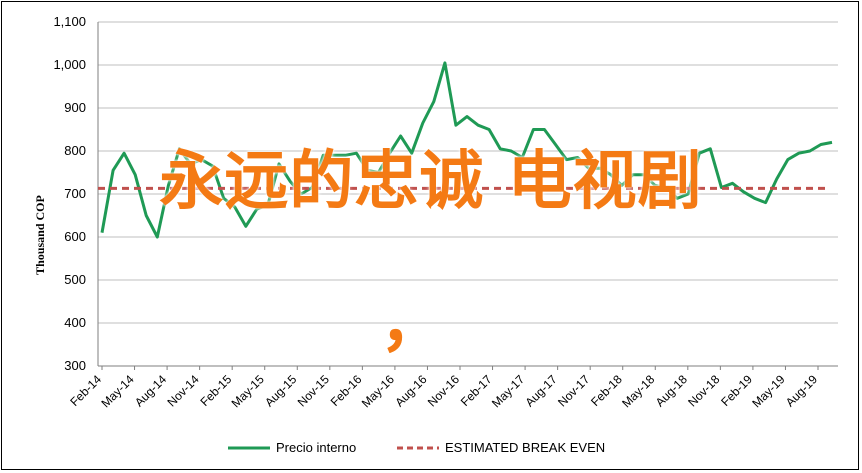 This screenshot has height=473, width=862. What do you see at coordinates (69, 21) in the screenshot?
I see `y-tick-label: 1,100` at bounding box center [69, 21].